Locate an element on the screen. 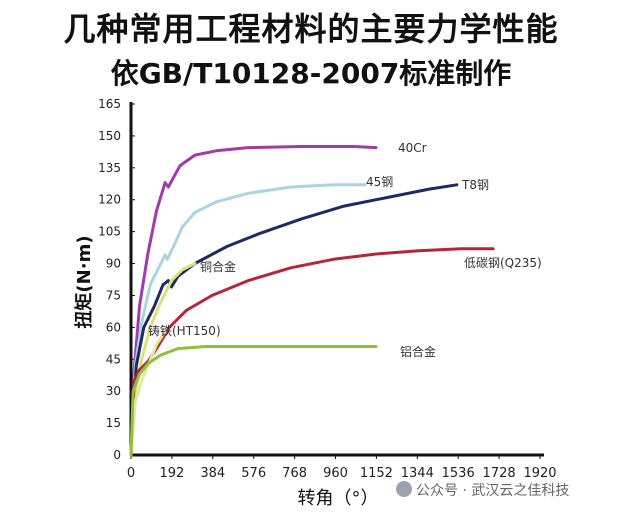 This screenshot has width=622, height=516. y-tick-label: 165 is located at coordinates (109, 104).